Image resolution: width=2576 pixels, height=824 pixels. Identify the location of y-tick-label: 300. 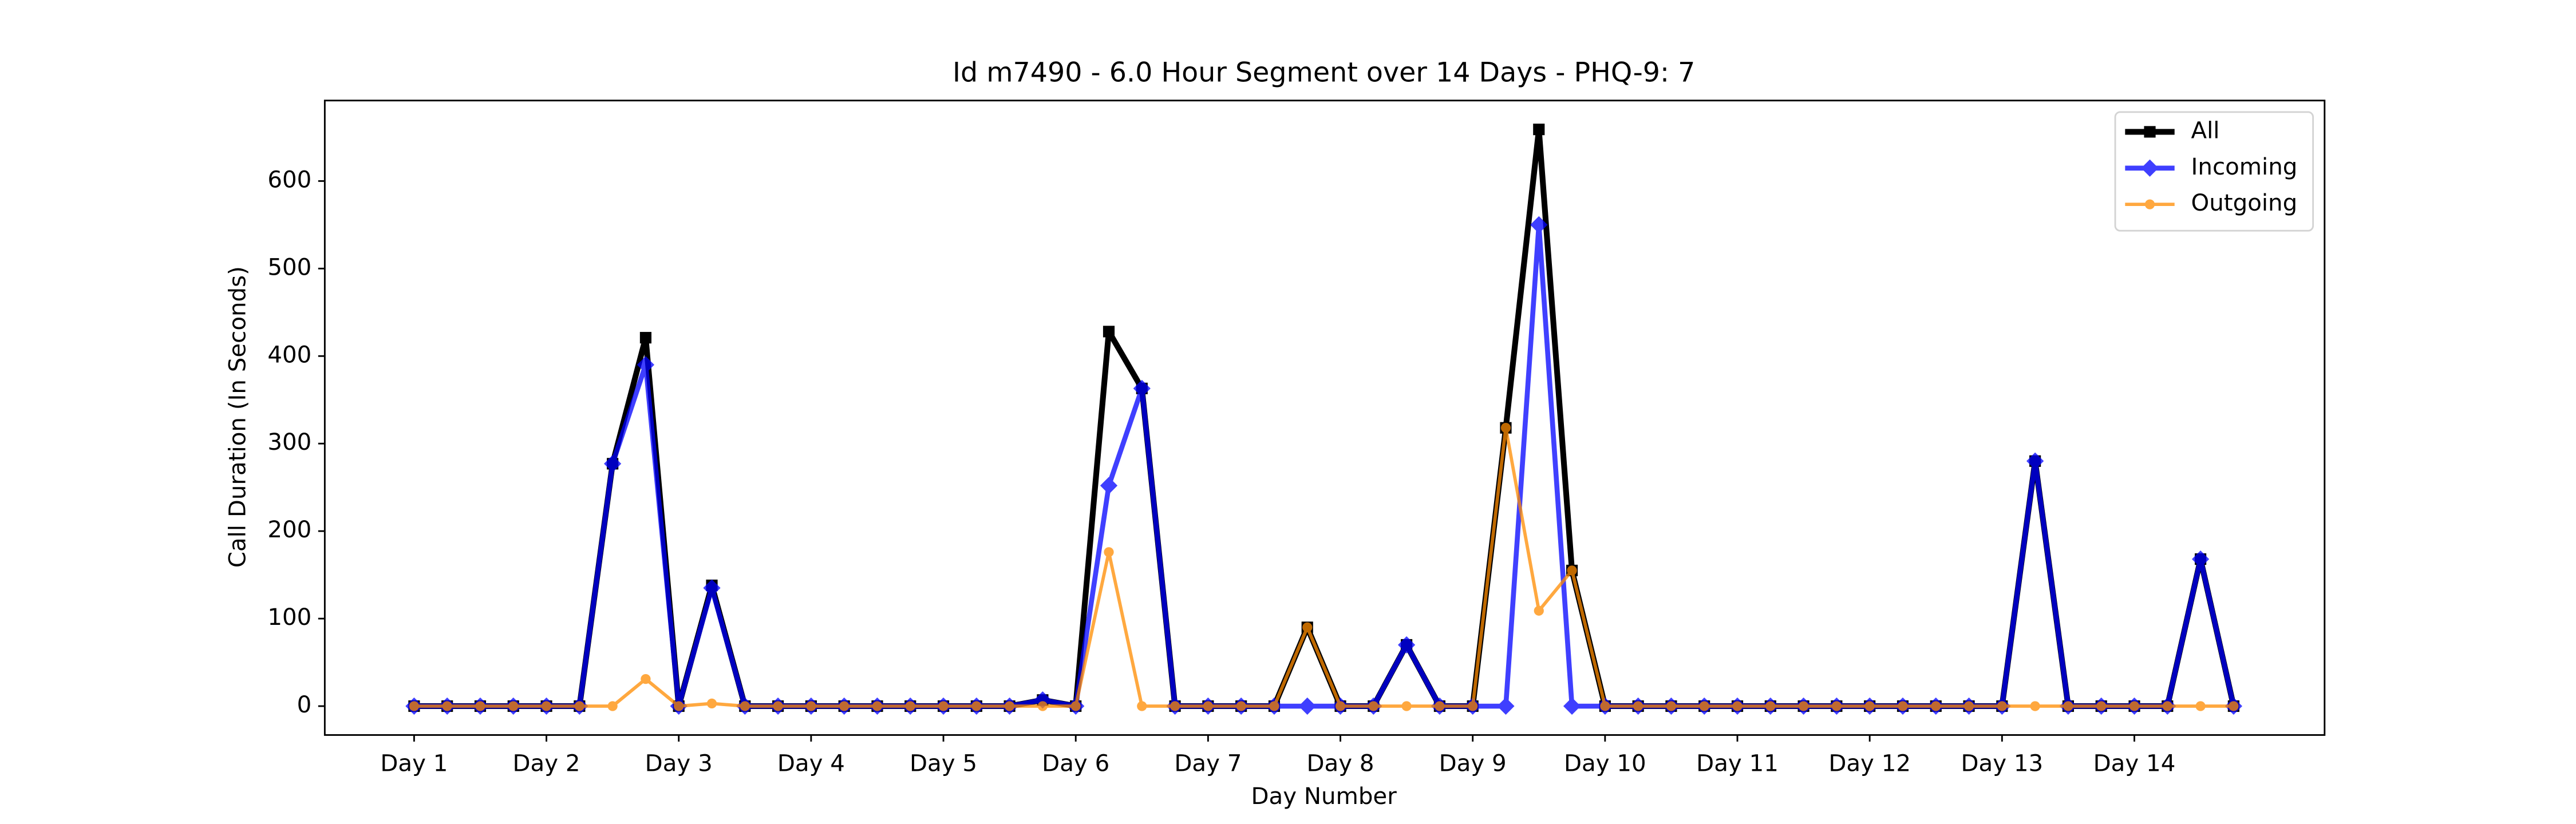
(289, 442).